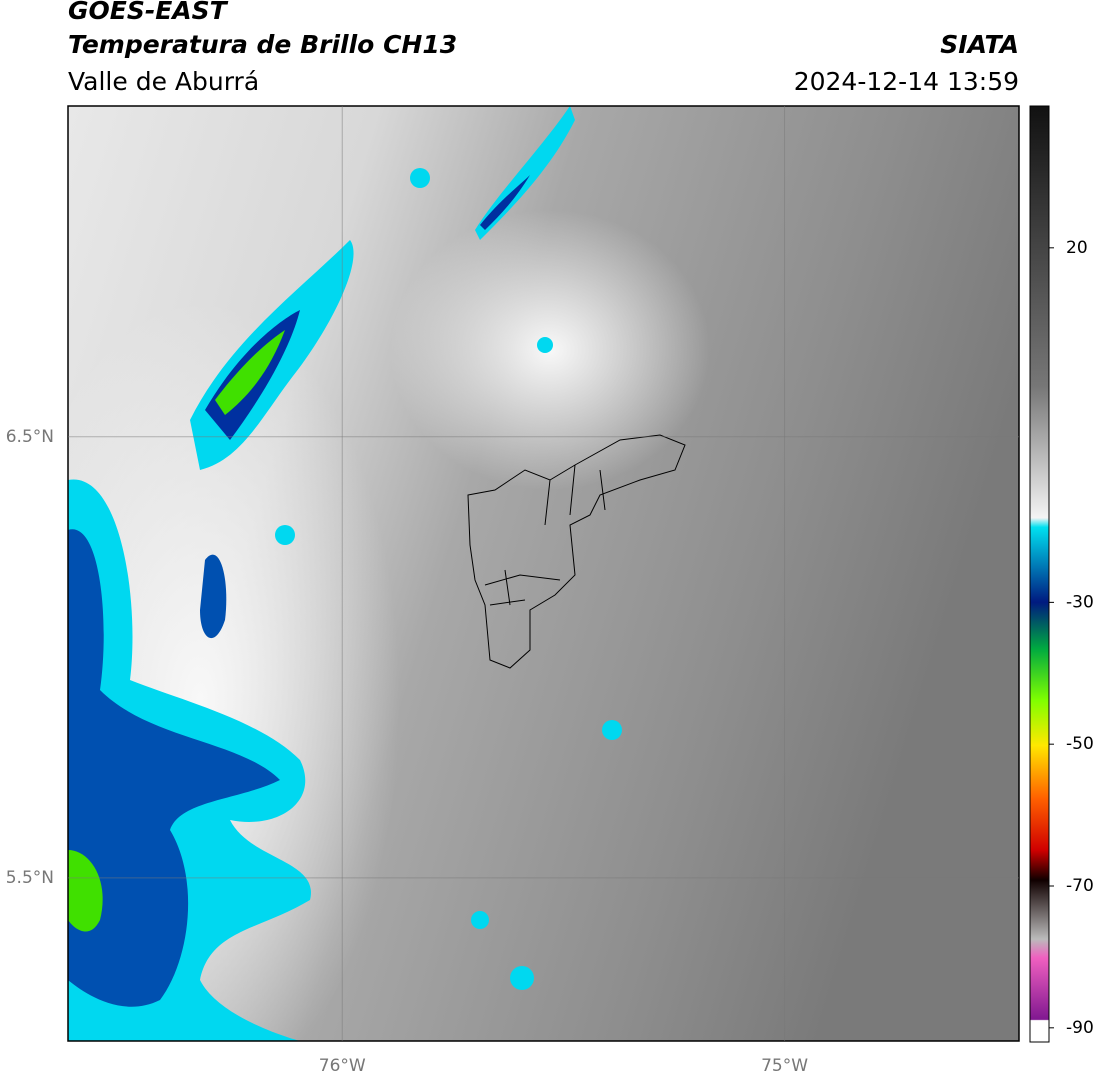 The image size is (1094, 1082). I want to click on region: Valle de Aburrá, so click(163, 81).